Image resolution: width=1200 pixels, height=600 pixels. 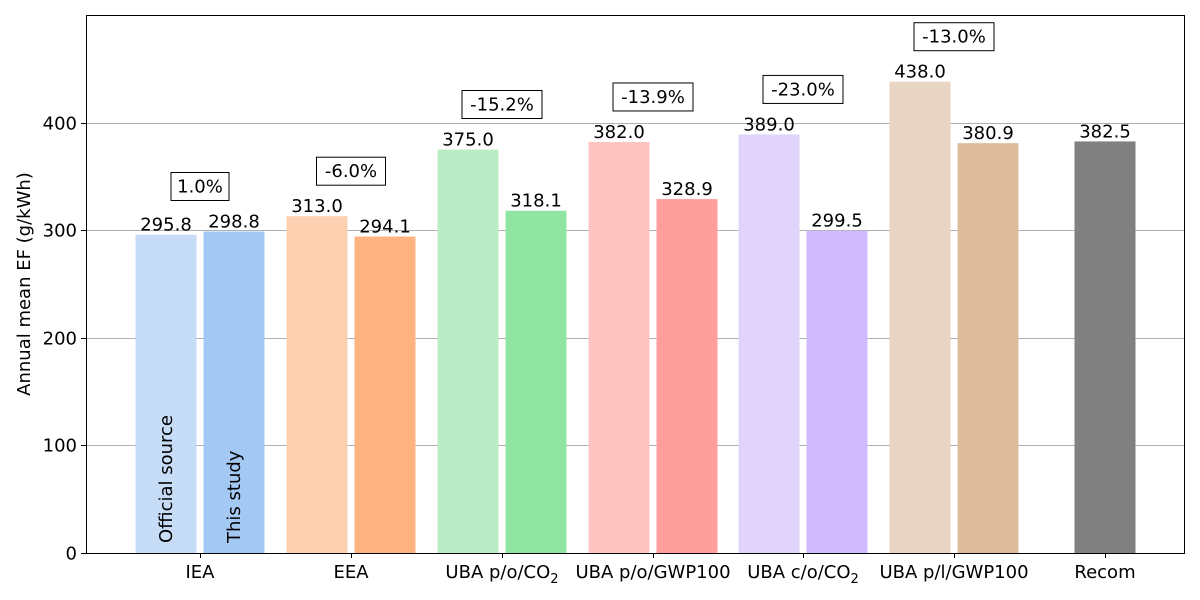 I want to click on in-bar-label-official: Official source, so click(x=166, y=479).